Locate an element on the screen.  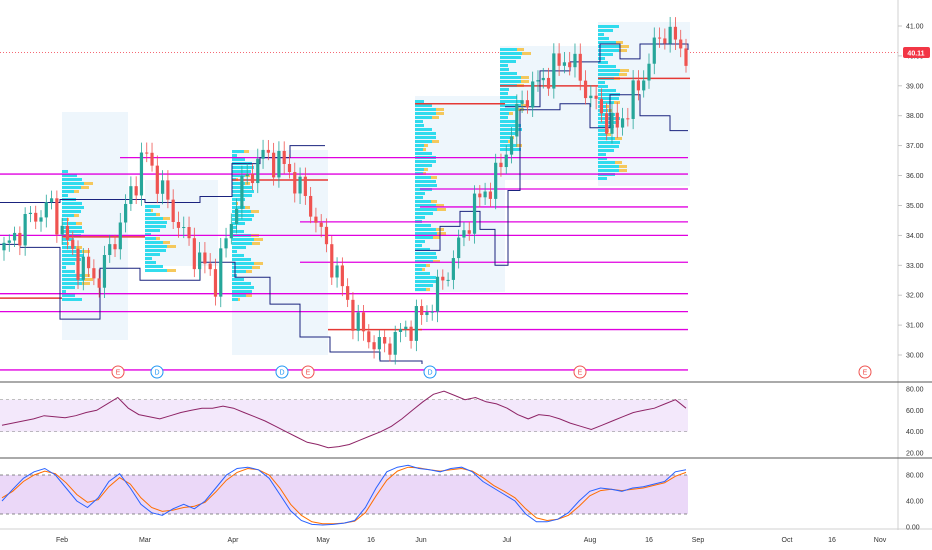
rsi-pane is located at coordinates (344, 419).